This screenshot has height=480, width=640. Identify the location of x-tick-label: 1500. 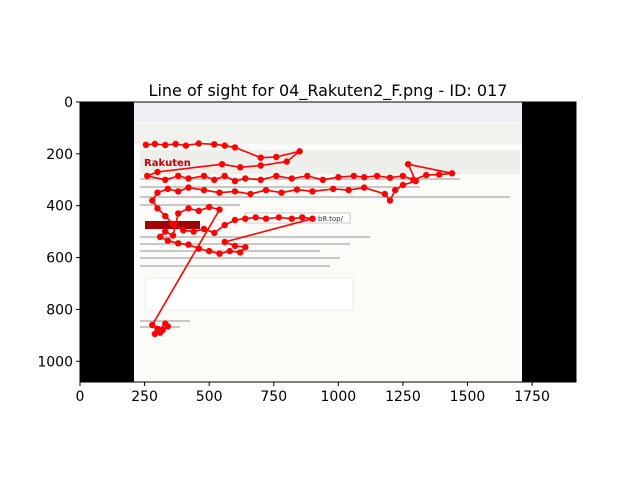
(468, 397).